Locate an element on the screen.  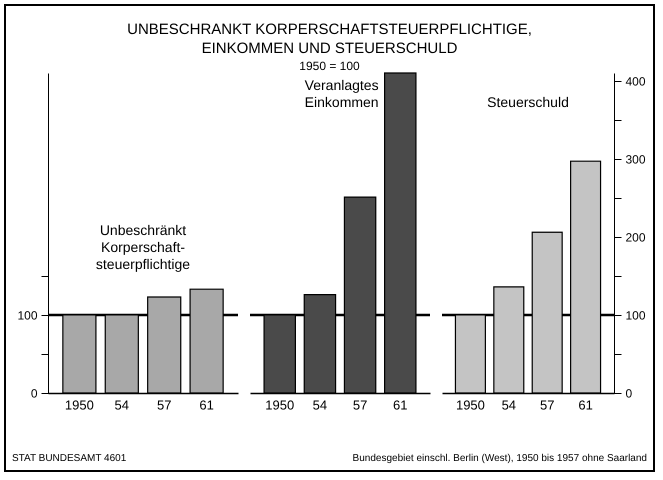
series-label: Veranlagtes Einkommen is located at coordinates (341, 93).